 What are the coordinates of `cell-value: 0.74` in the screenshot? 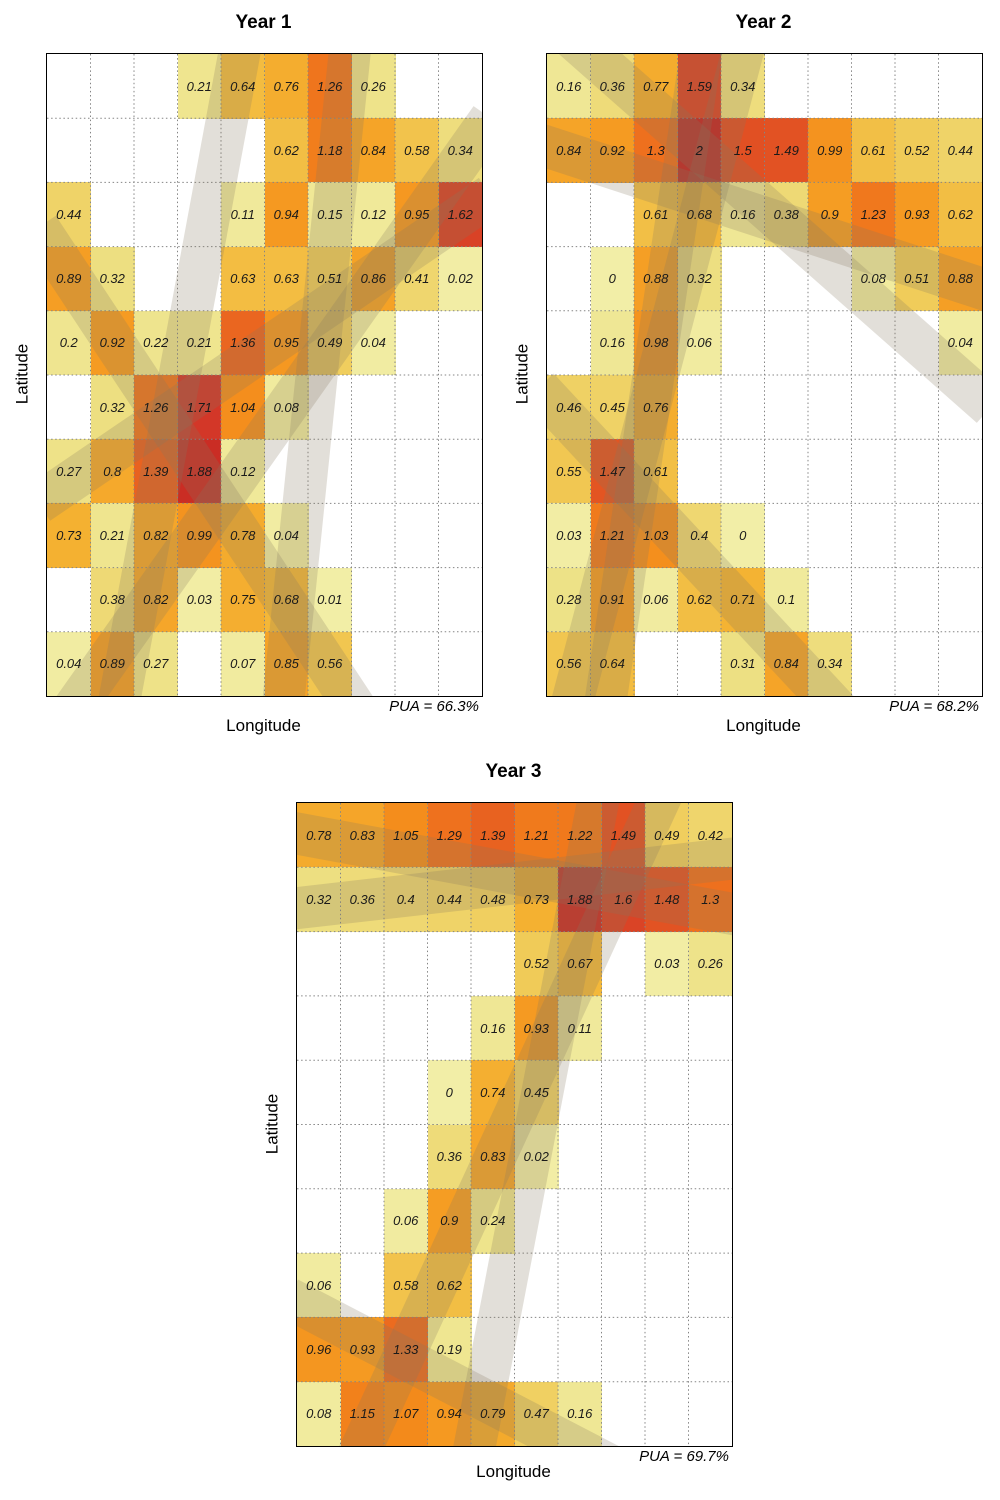 It's located at (493, 1092).